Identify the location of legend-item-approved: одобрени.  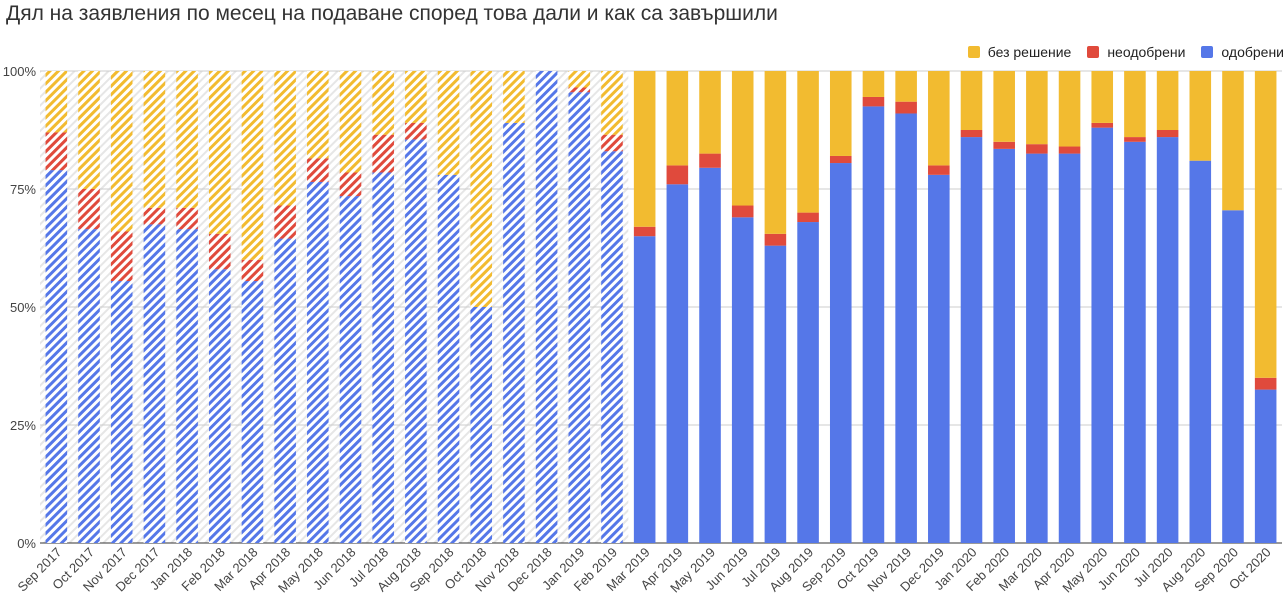
(1242, 52).